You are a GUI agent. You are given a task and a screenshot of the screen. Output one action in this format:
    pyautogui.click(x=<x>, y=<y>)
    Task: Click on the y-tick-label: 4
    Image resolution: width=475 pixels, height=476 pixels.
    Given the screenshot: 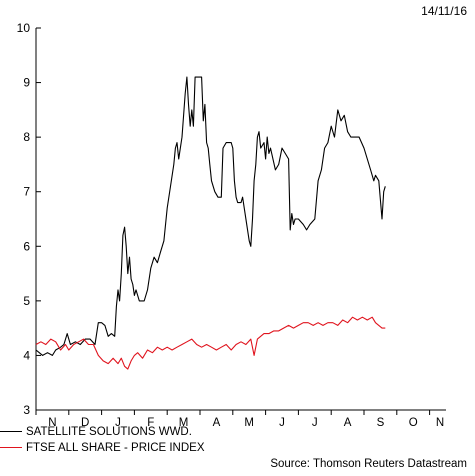 What is the action you would take?
    pyautogui.click(x=26, y=355)
    